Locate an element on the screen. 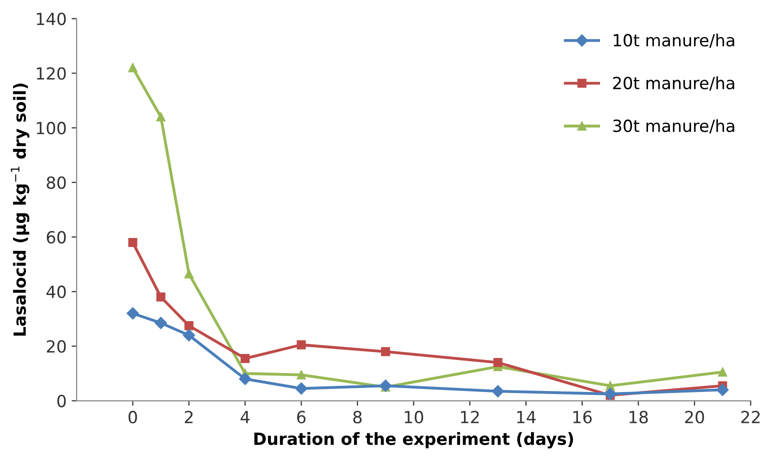  y-tick-label: 40 is located at coordinates (56, 292).